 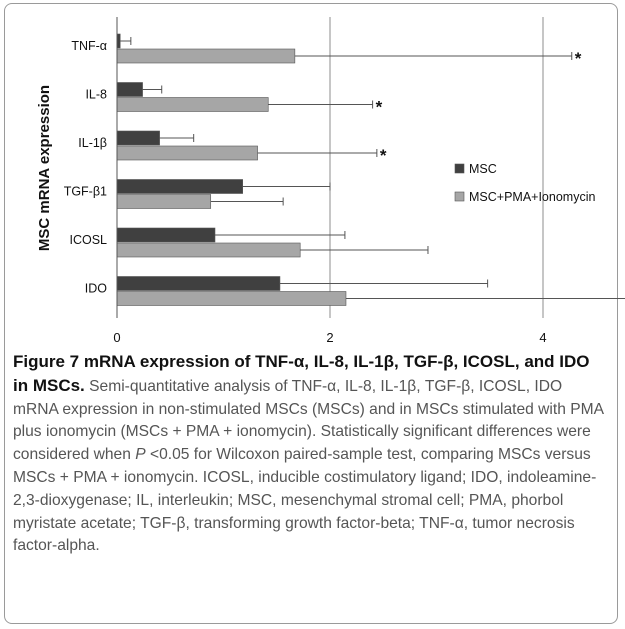 I want to click on x-tick-label: 4, so click(x=542, y=337).